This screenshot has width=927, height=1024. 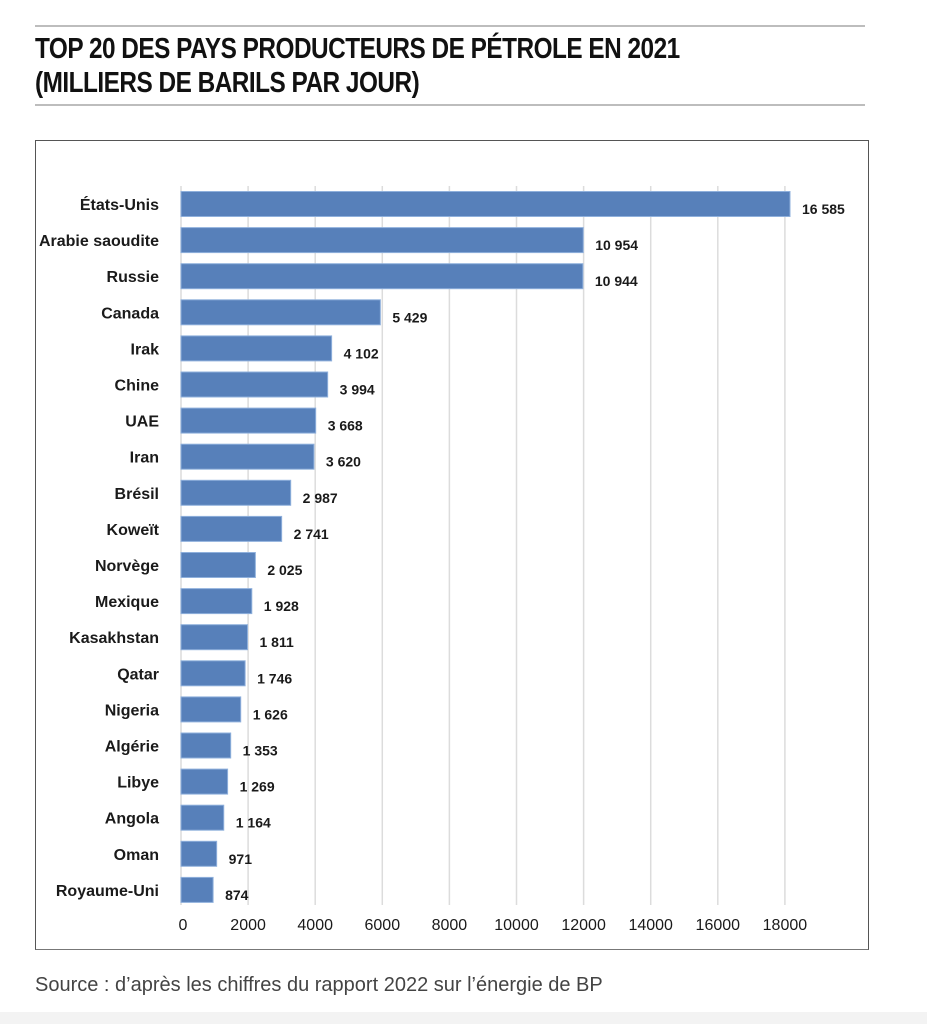 What do you see at coordinates (133, 277) in the screenshot?
I see `category-label: Russie` at bounding box center [133, 277].